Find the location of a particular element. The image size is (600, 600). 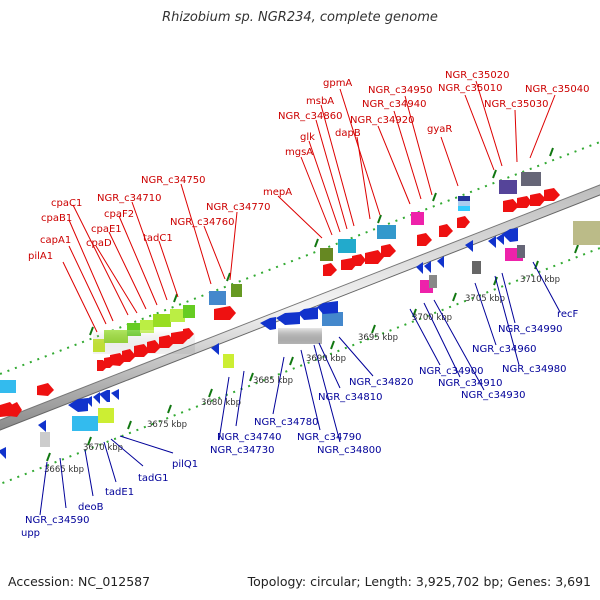

gene-label: cpaD is located at coordinates (99, 243).